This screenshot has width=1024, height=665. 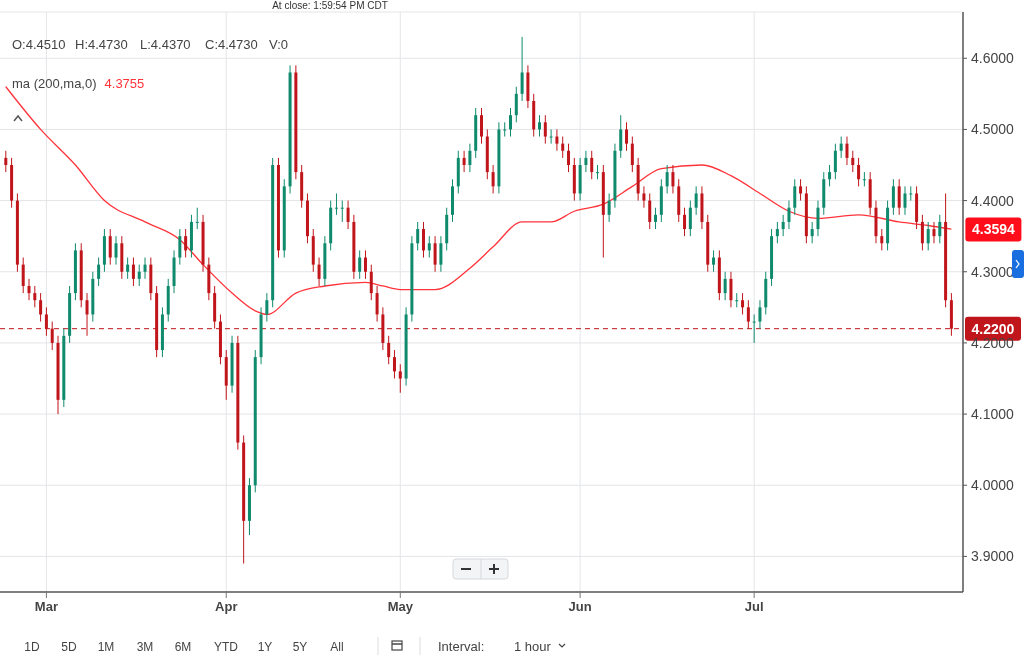 What do you see at coordinates (183, 647) in the screenshot?
I see `text: 6M` at bounding box center [183, 647].